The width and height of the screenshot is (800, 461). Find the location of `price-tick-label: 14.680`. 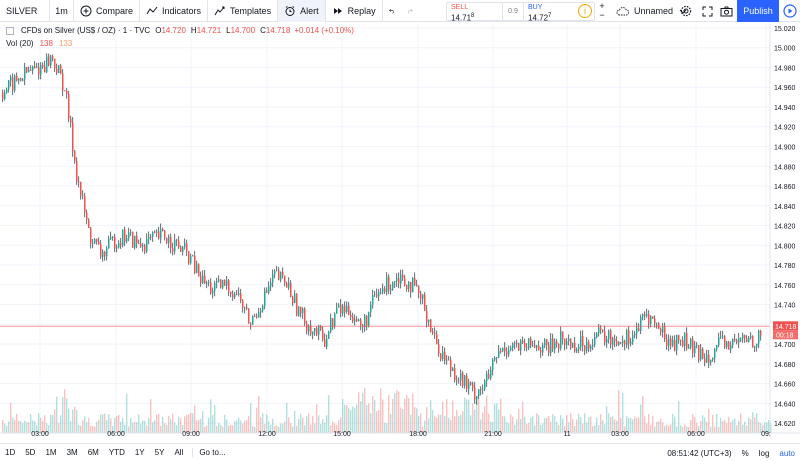

price-tick-label: 14.680 is located at coordinates (785, 365).